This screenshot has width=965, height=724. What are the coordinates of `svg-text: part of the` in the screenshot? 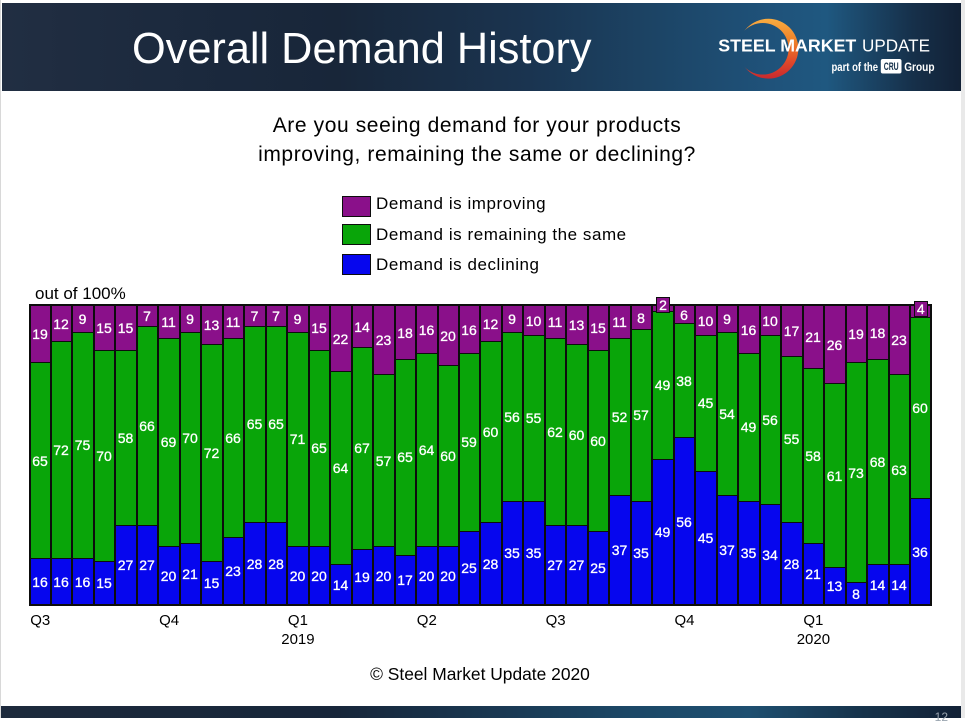 It's located at (855, 67).